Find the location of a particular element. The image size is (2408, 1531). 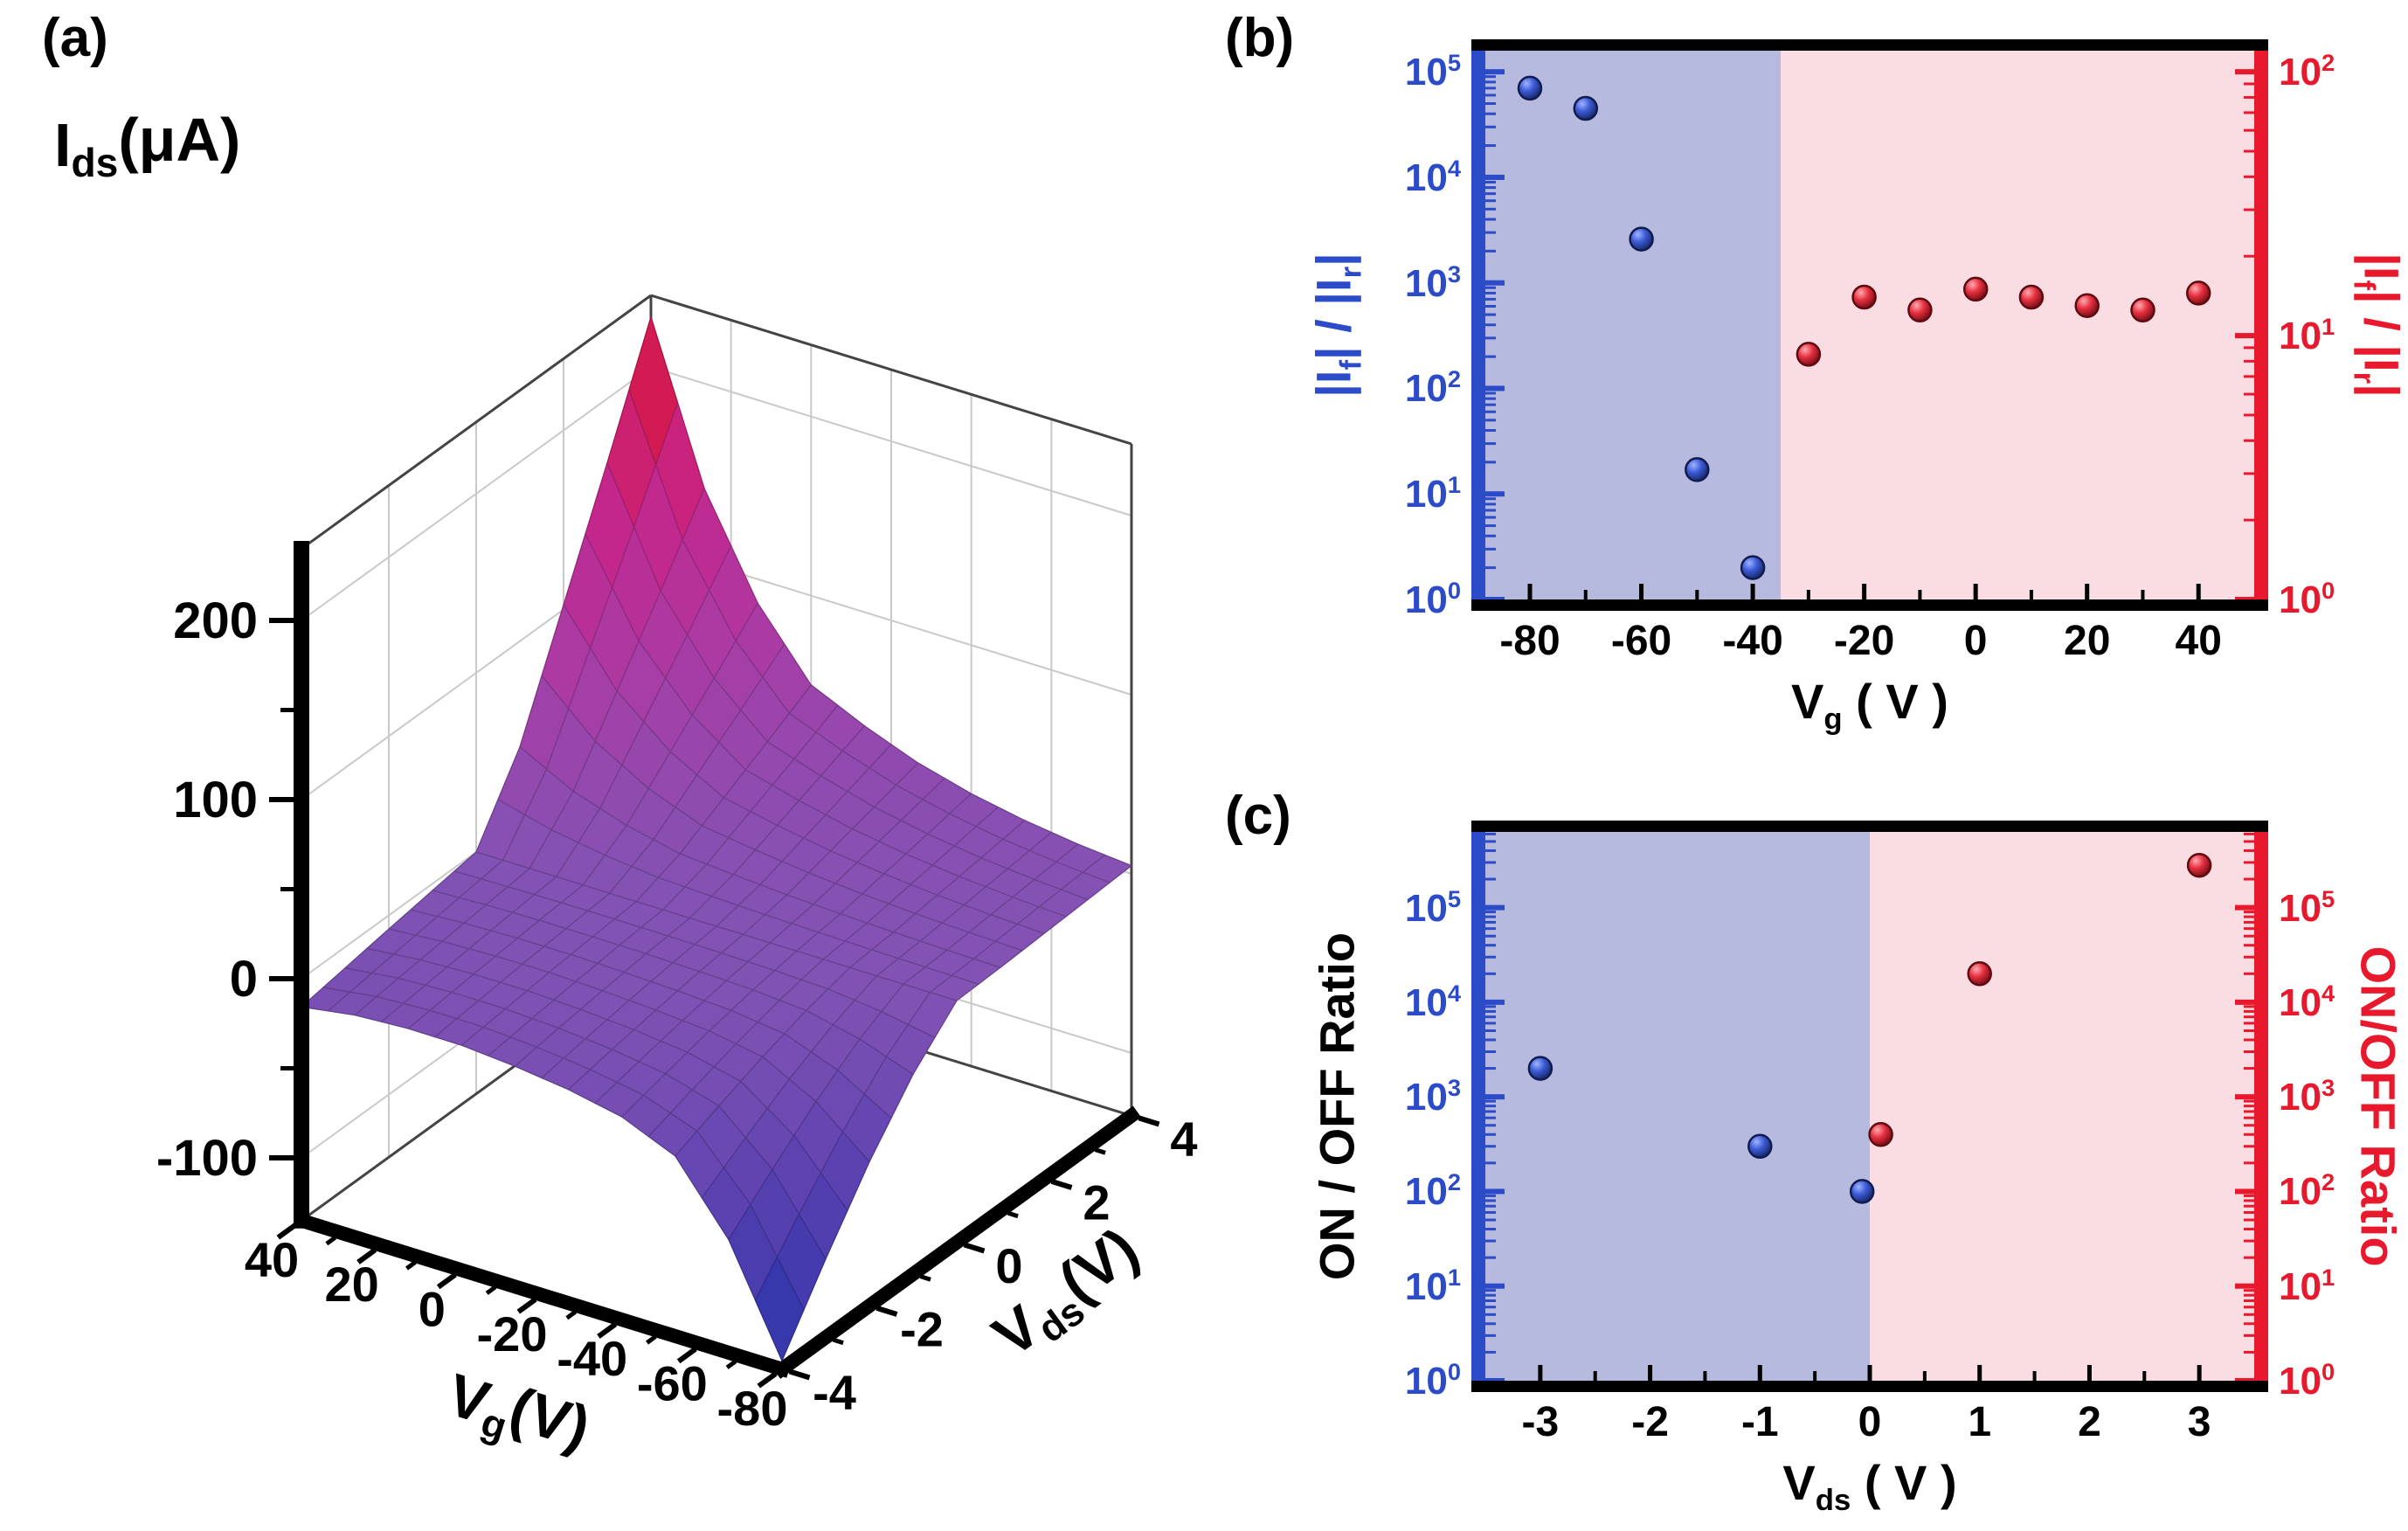

right-axis-title: ON/OFF Ratio is located at coordinates (2378, 1106).